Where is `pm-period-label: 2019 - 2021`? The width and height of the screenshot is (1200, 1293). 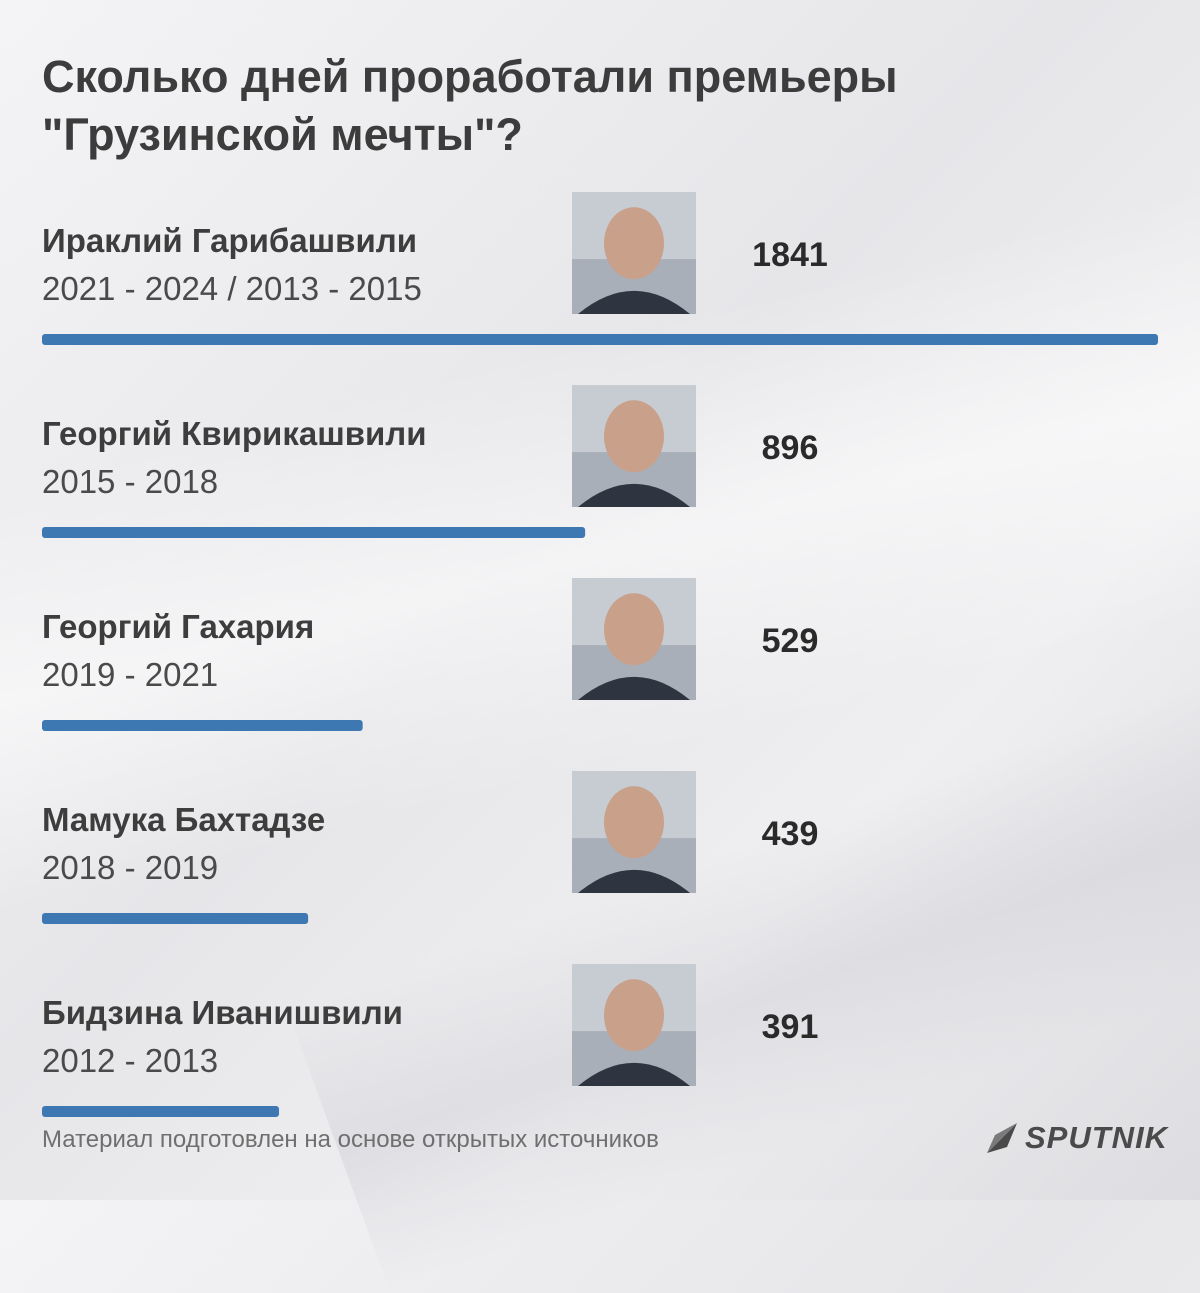
pm-period-label: 2019 - 2021 is located at coordinates (130, 674).